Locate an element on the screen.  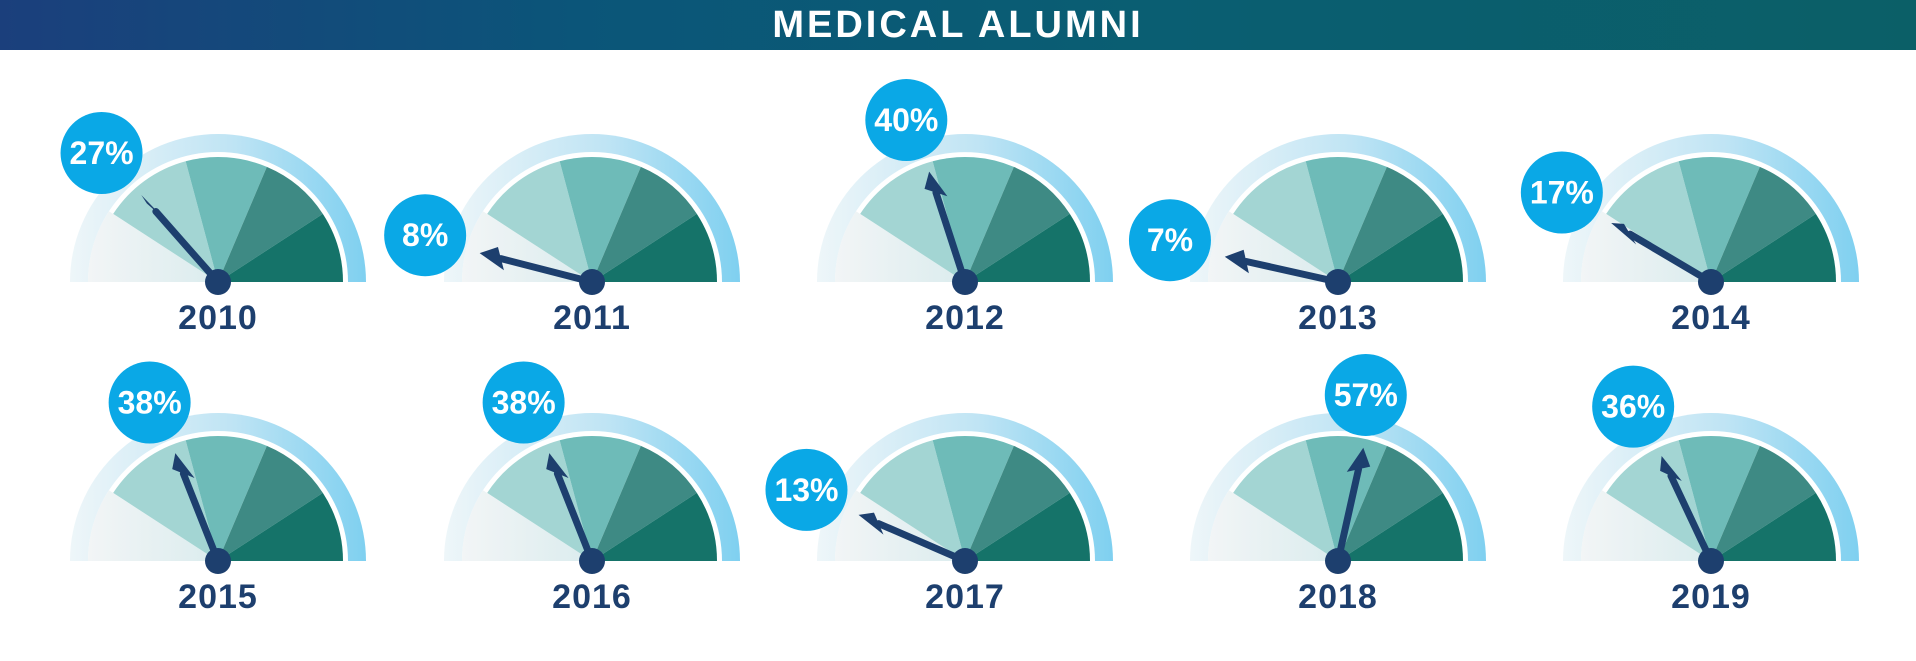
gauge-2018: 57% 2018 is located at coordinates (1338, 484).